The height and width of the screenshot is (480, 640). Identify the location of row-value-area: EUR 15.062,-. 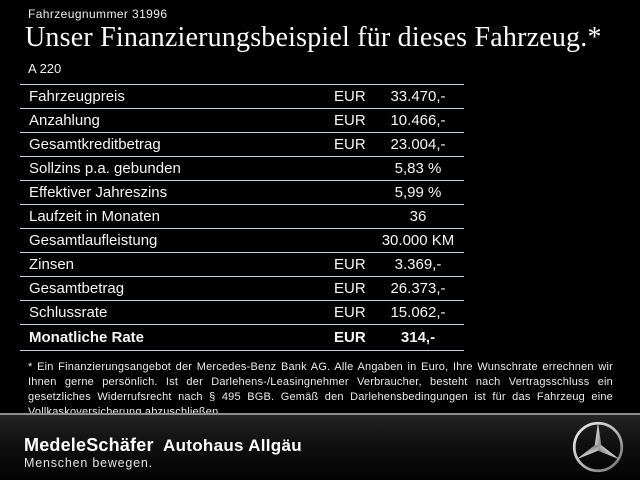
(399, 312).